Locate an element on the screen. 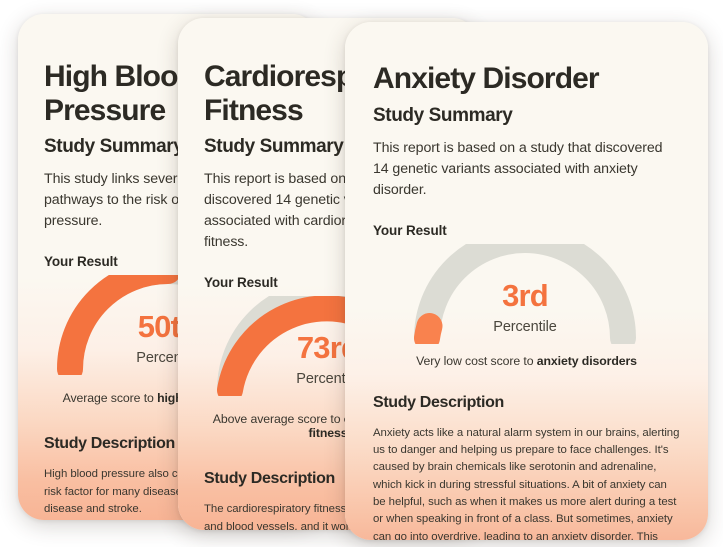 This screenshot has width=723, height=547. gauge-arc-icon is located at coordinates (525, 293).